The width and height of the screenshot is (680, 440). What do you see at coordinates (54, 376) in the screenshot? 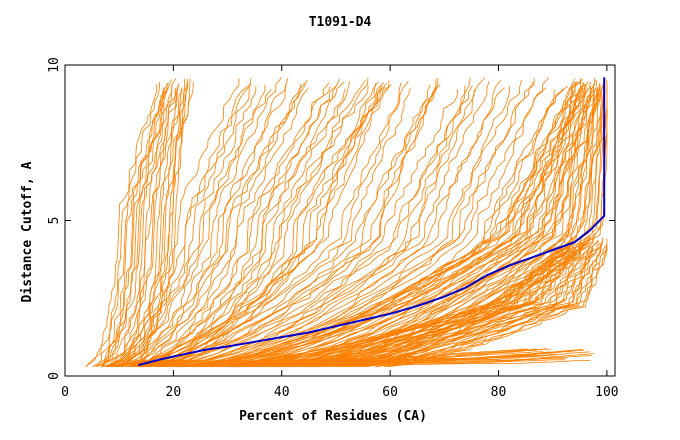
I see `y-tick-label: 0` at bounding box center [54, 376].